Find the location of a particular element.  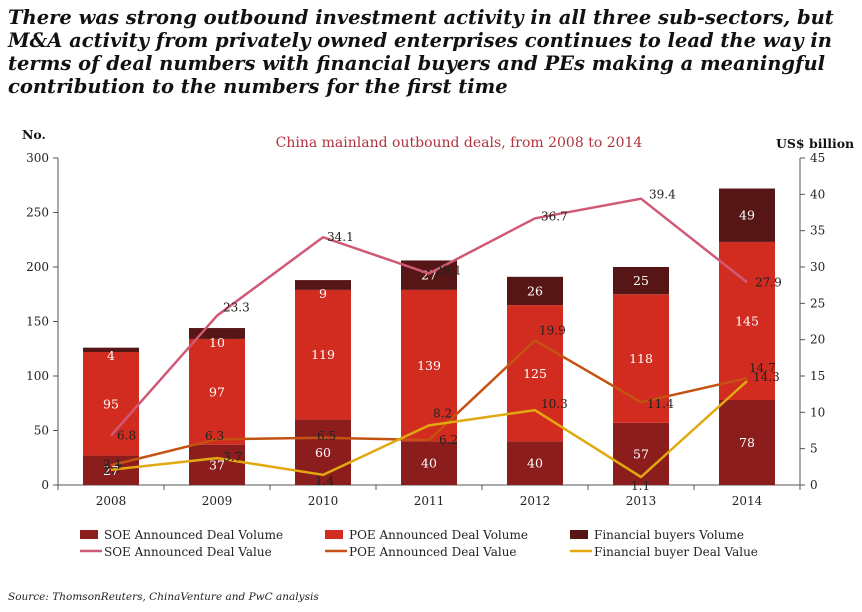

y-right-tick-label: 40 is located at coordinates (817, 194).